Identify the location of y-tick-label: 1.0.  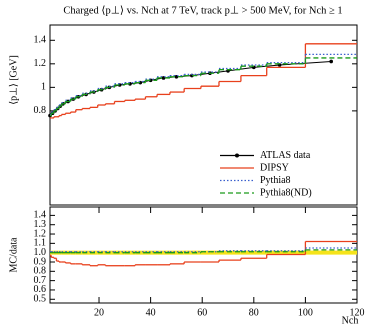
(40, 252).